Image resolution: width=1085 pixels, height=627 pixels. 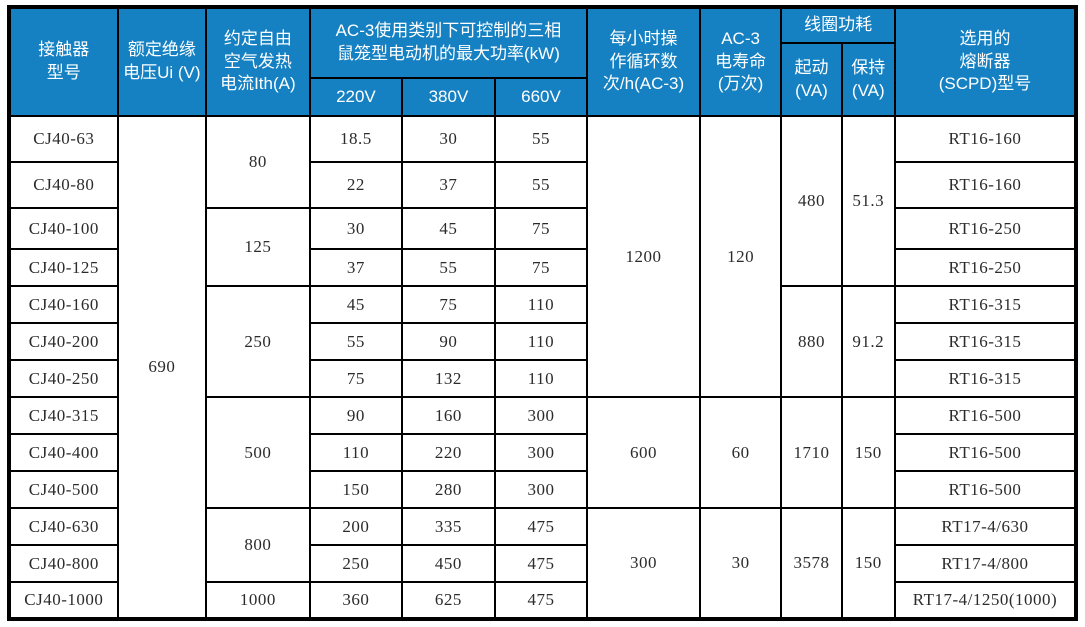 What do you see at coordinates (811, 452) in the screenshot?
I see `cell-coil-start: 1710` at bounding box center [811, 452].